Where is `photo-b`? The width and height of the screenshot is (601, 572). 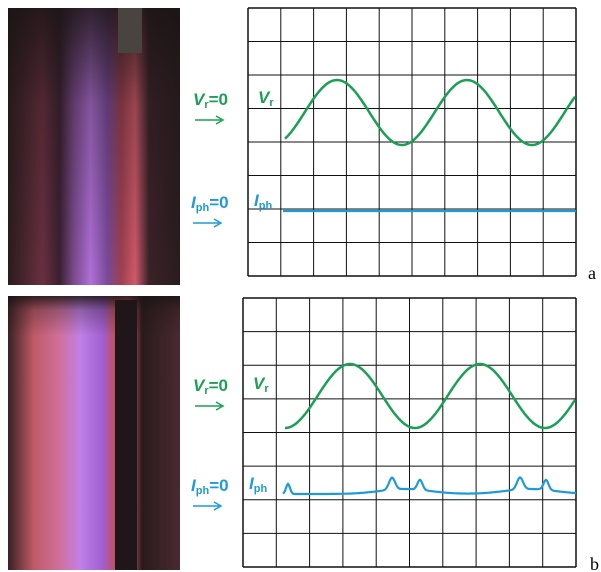 photo-b is located at coordinates (94, 433).